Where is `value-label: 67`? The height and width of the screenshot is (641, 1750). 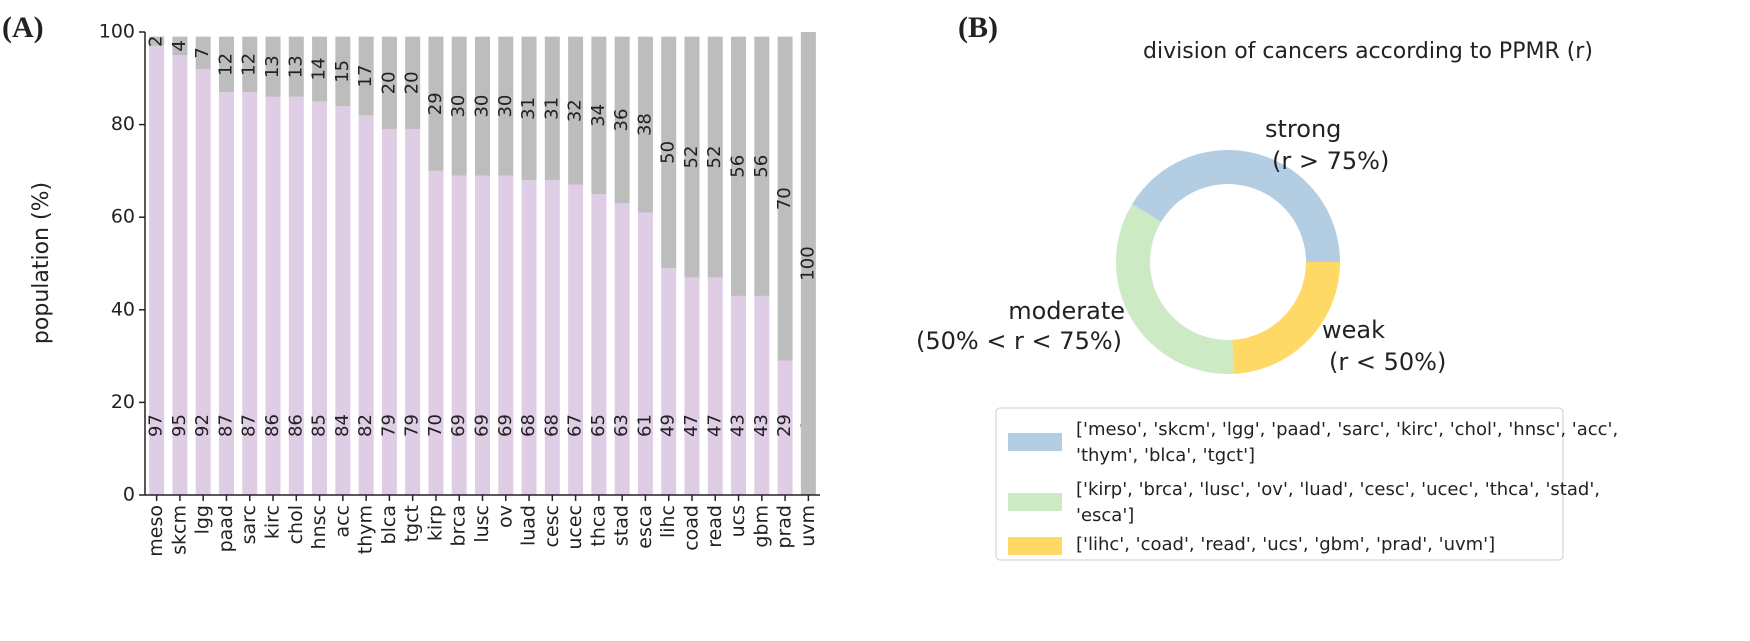 value-label: 67 is located at coordinates (575, 425).